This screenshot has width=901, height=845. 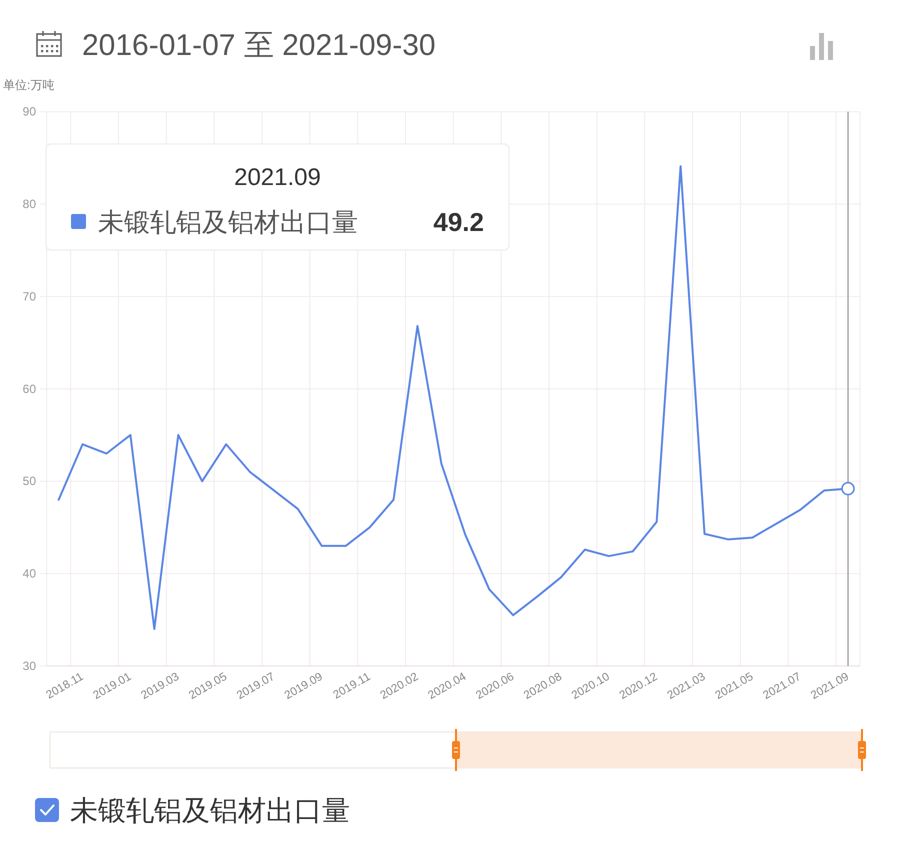 I want to click on y-axis-title: 单位:万吨, so click(x=28, y=85).